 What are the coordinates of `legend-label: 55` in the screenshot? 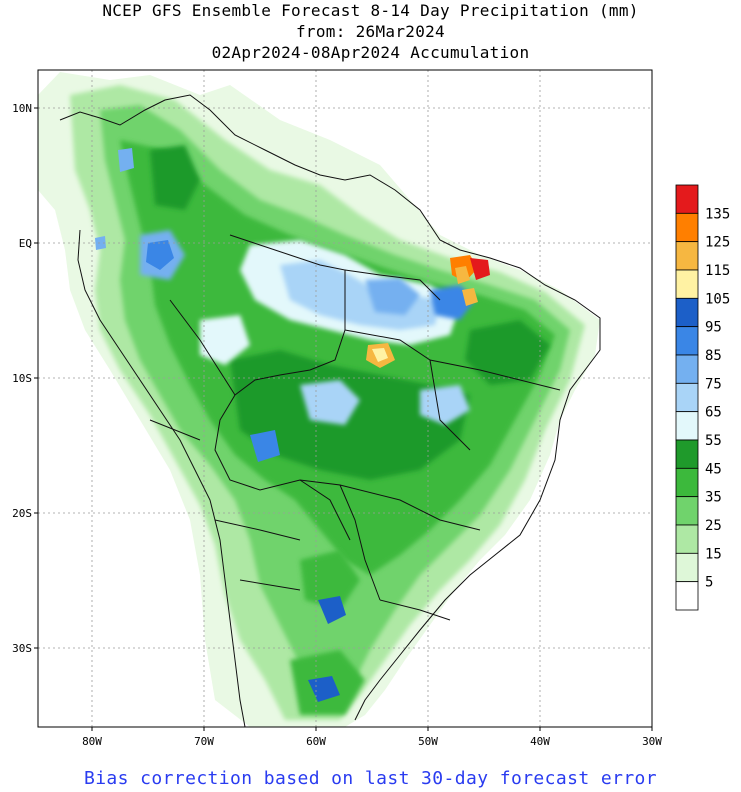 It's located at (713, 441).